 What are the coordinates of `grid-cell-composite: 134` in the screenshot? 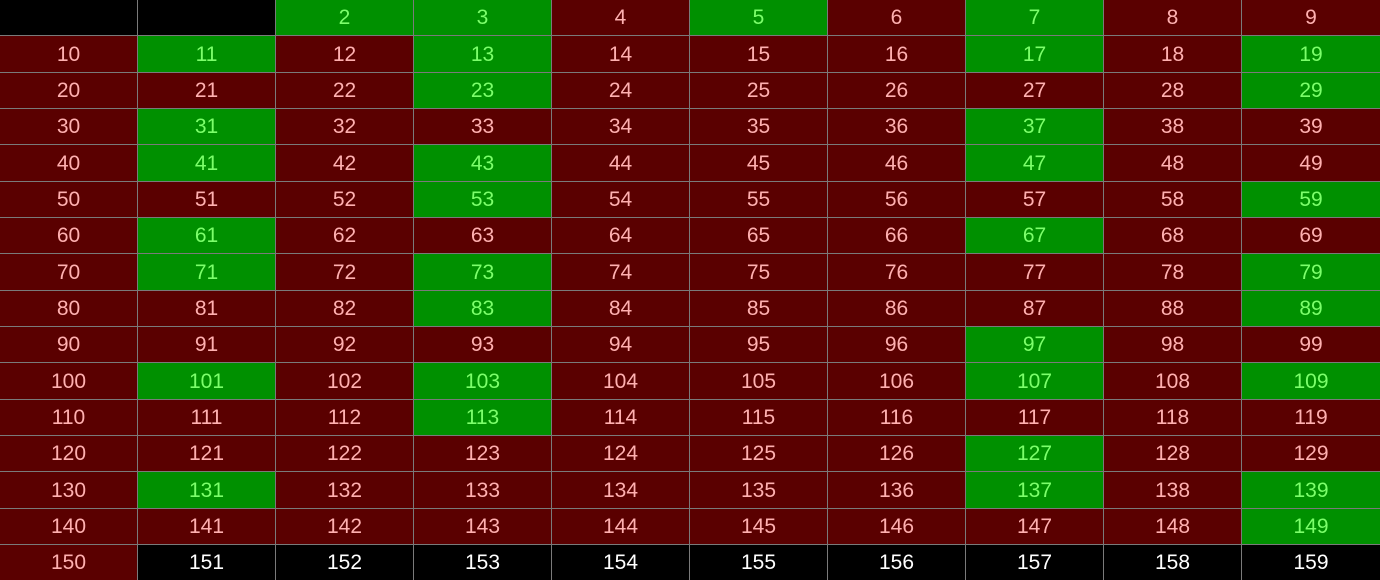 It's located at (621, 490).